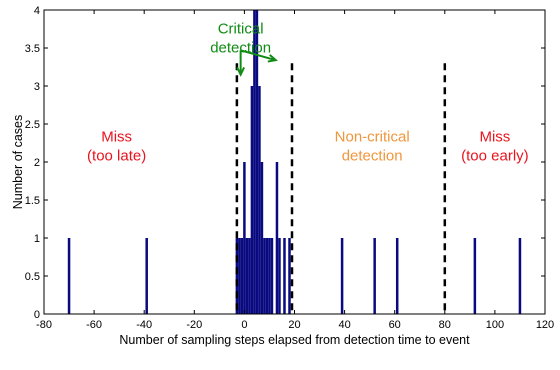  I want to click on y-tick-label: 0, so click(37, 315).